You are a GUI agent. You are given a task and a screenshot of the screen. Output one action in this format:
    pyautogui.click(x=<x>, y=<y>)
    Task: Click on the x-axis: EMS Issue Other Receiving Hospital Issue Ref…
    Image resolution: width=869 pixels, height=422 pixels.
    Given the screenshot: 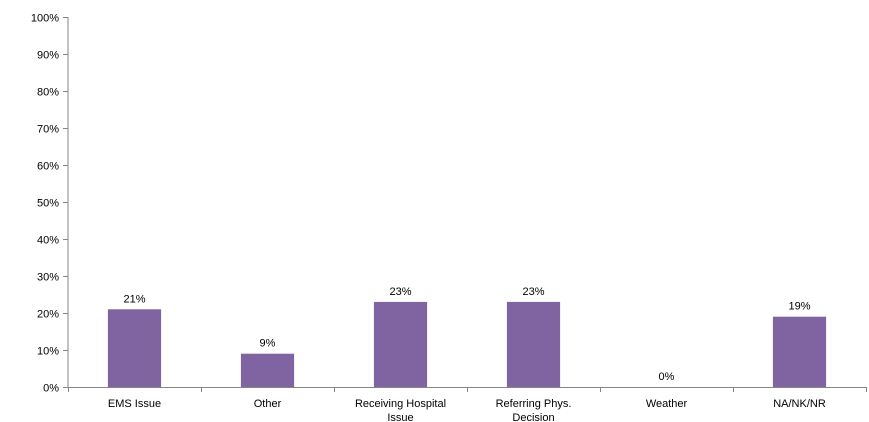 What is the action you would take?
    pyautogui.click(x=467, y=404)
    